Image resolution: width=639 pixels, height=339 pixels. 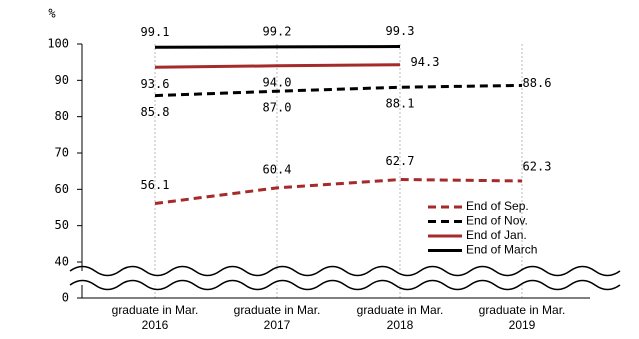 What do you see at coordinates (58, 44) in the screenshot?
I see `y-tick-label: 100` at bounding box center [58, 44].